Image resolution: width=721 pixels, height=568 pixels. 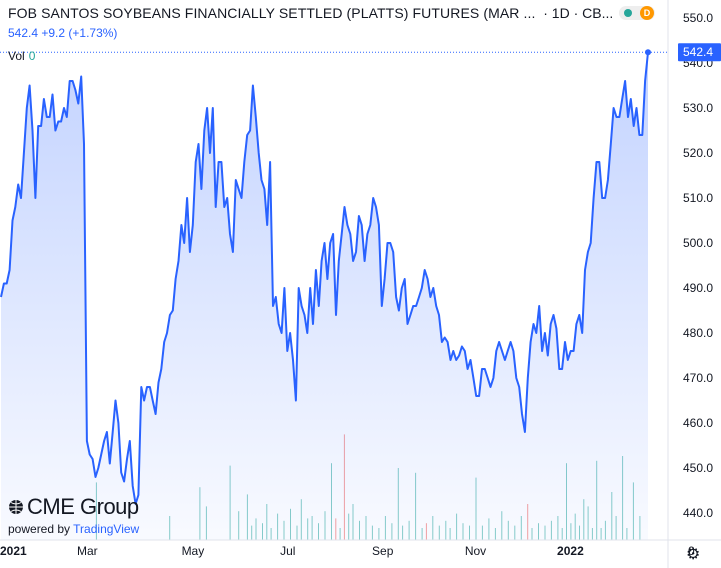 I want to click on y-tick-label: 440.0, so click(x=698, y=513).